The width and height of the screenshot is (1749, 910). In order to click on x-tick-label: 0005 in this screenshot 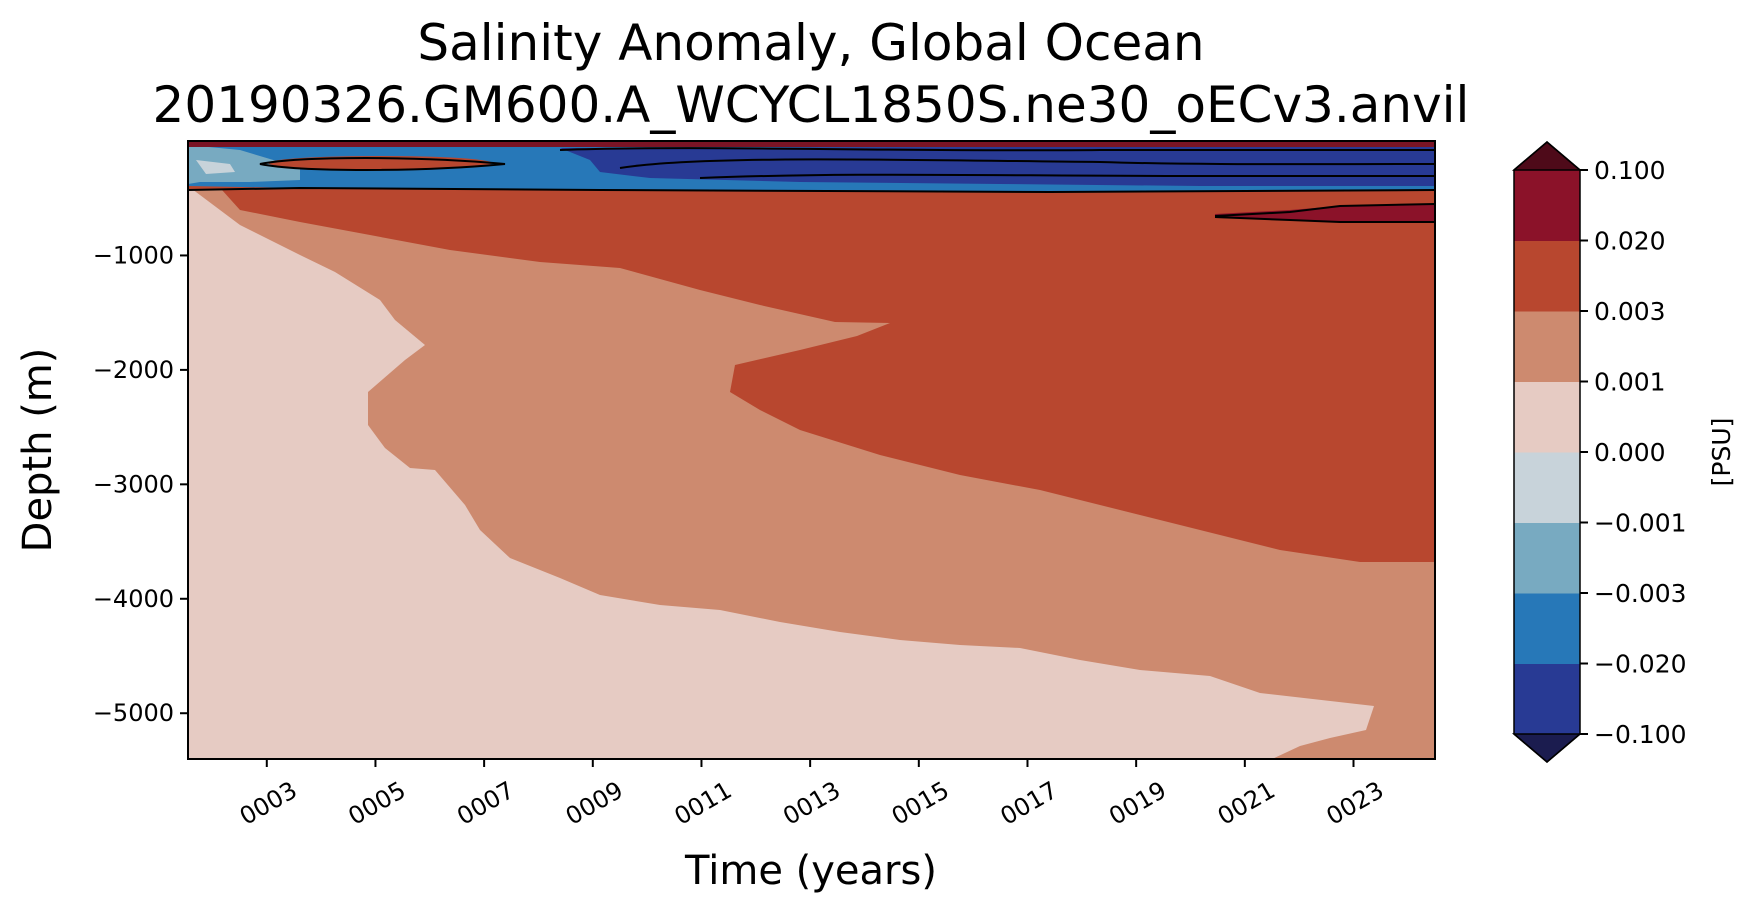, I will do `click(377, 803)`.